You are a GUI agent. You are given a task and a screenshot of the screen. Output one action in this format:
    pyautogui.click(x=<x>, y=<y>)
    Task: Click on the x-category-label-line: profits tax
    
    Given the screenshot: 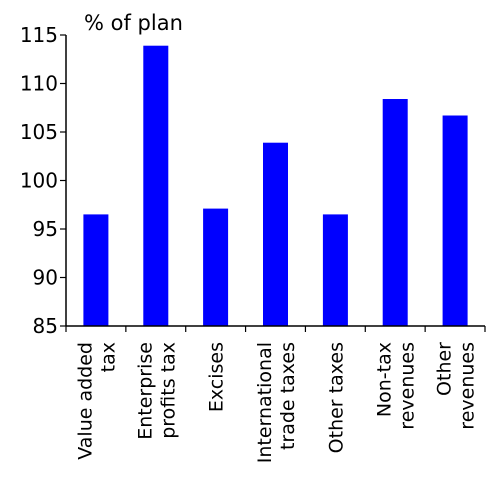 What is the action you would take?
    pyautogui.click(x=168, y=390)
    